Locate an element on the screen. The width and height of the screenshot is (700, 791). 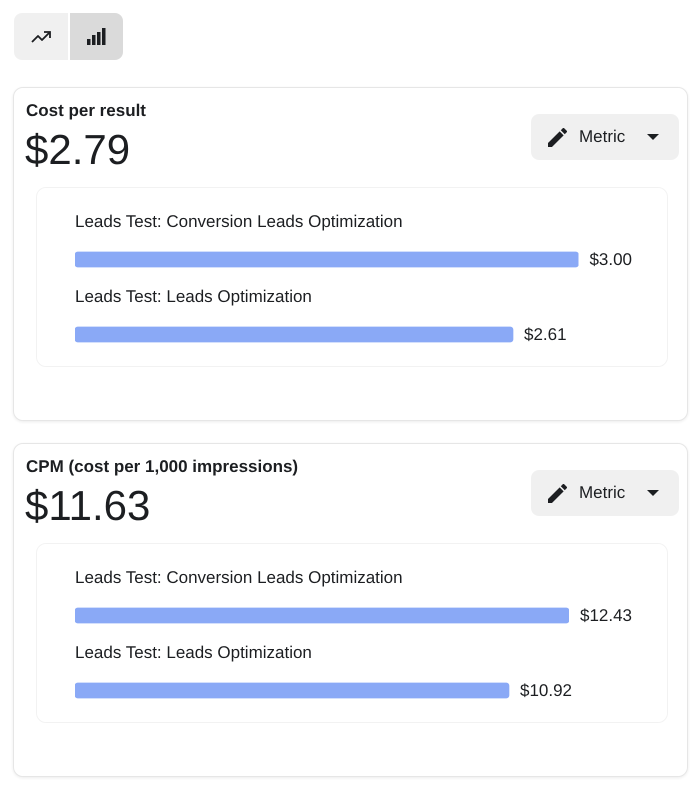
bar-chart-button is located at coordinates (96, 36).